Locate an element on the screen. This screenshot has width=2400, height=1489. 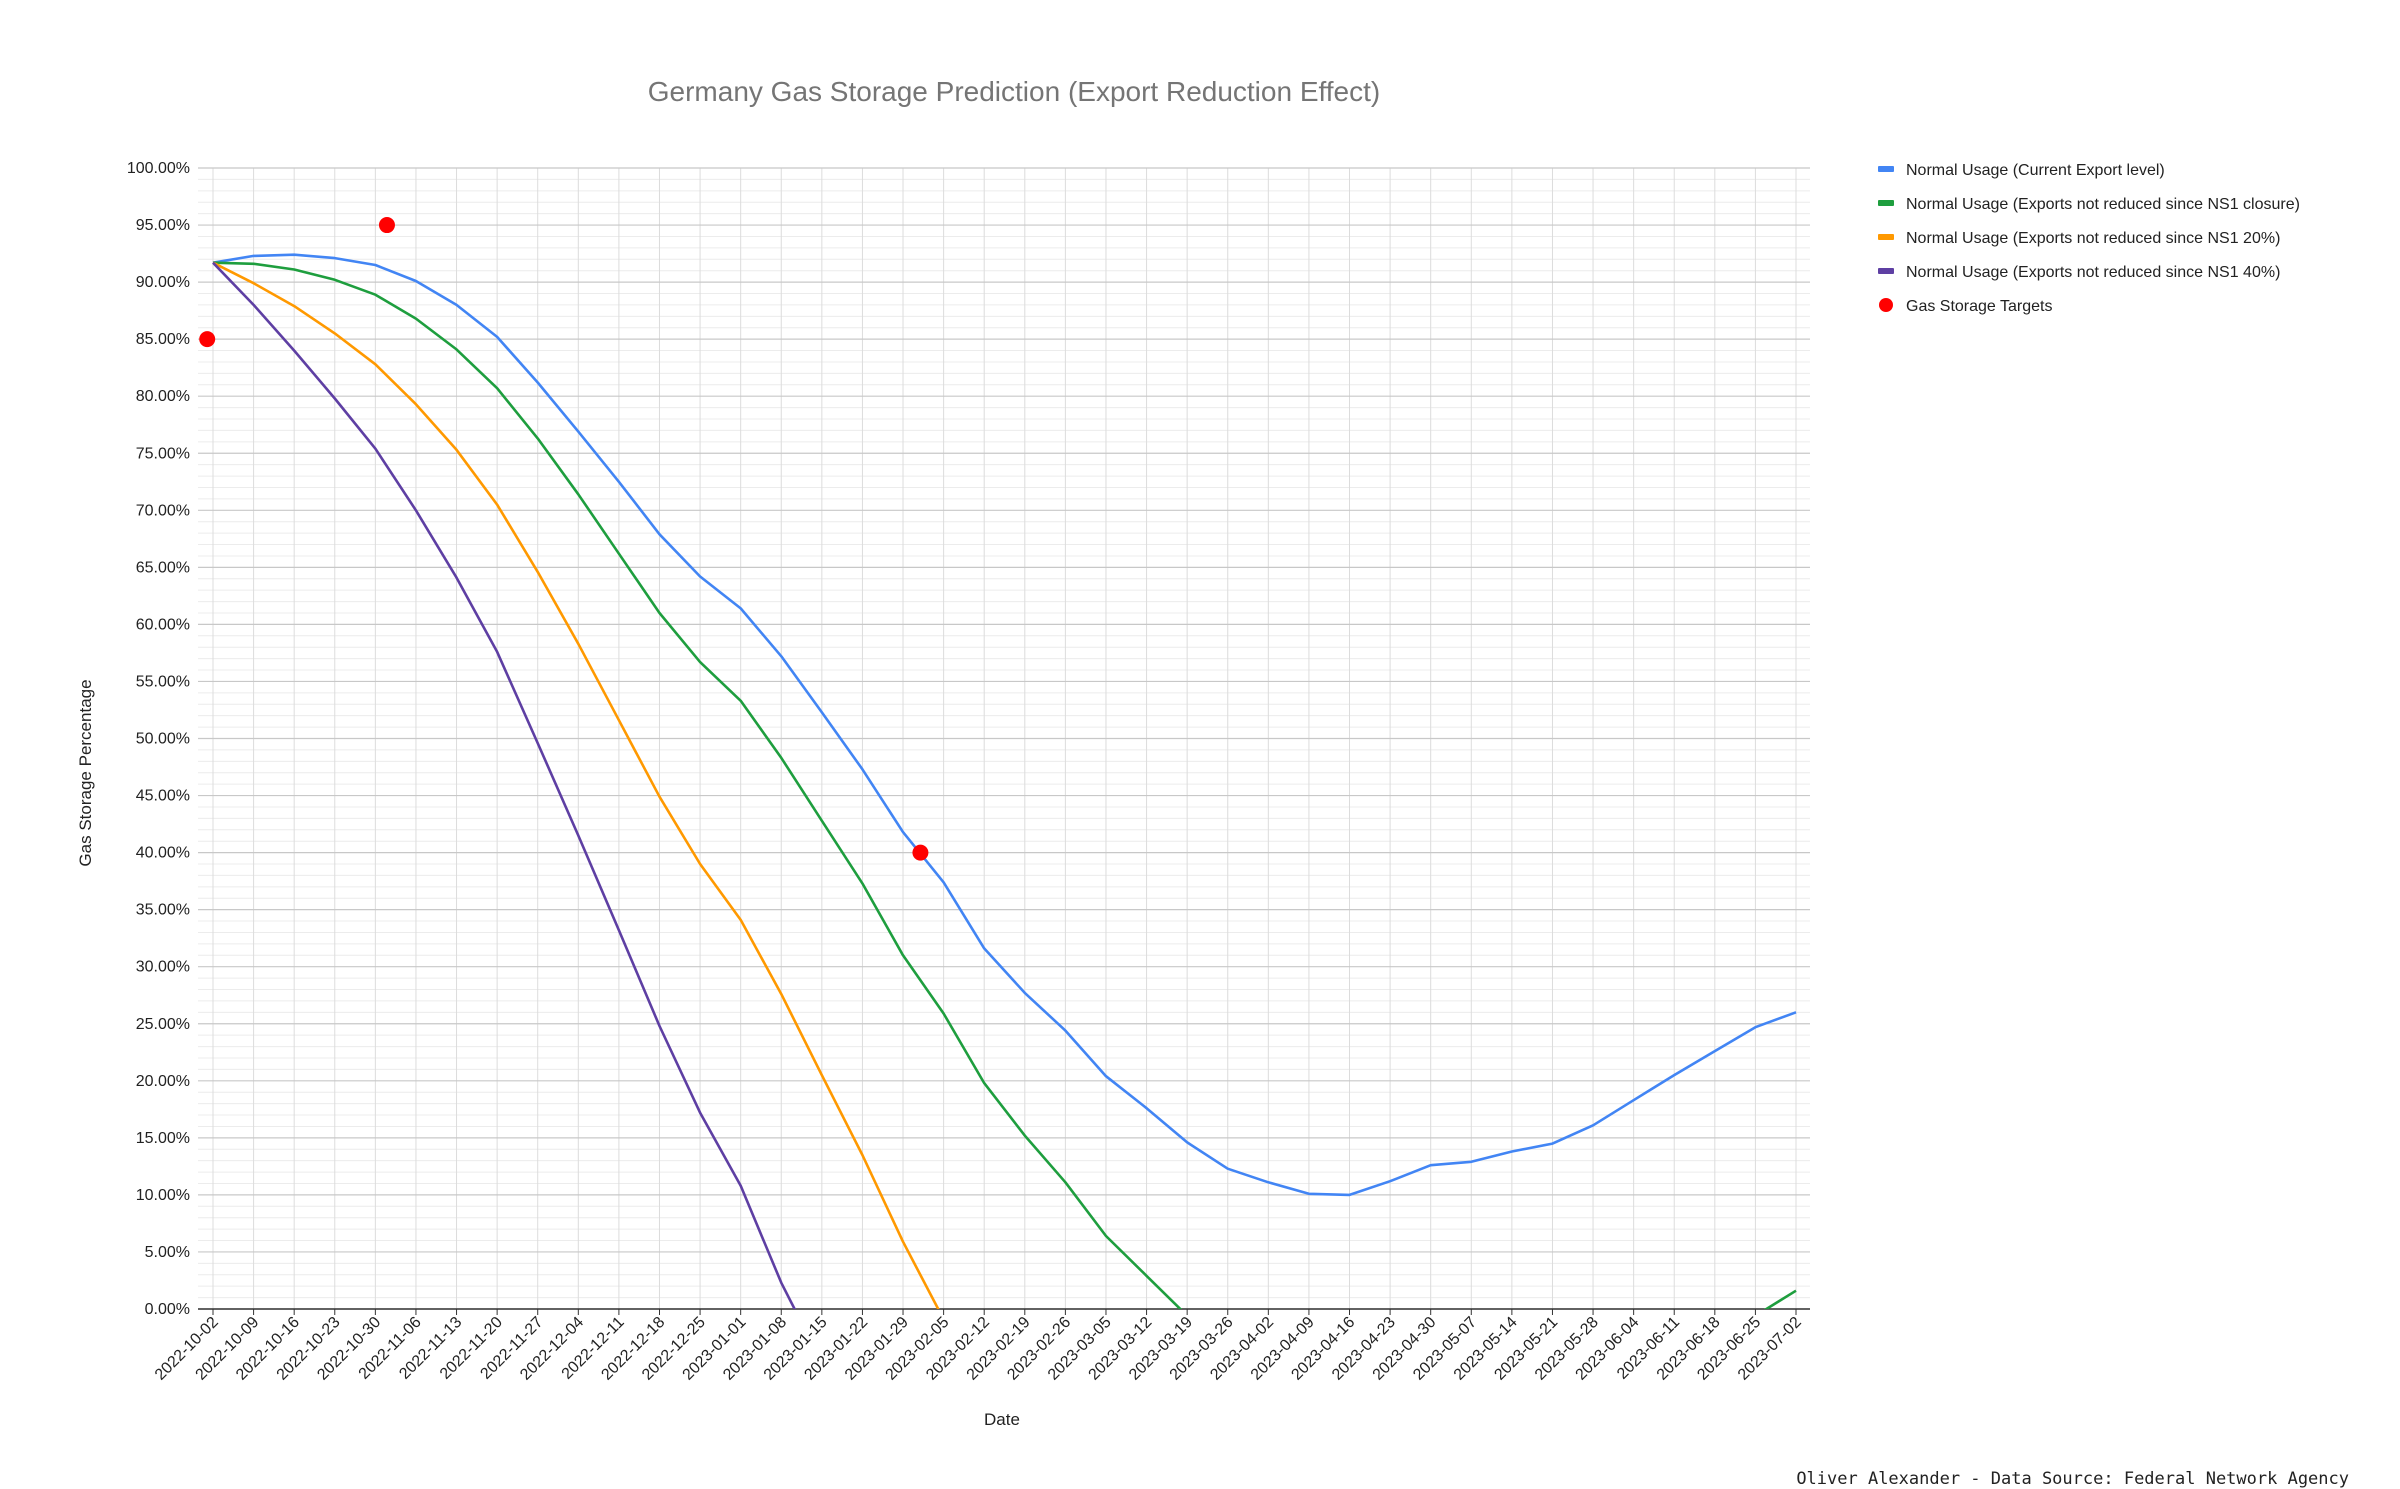
y-tick-label: 25.00% is located at coordinates (163, 1024).